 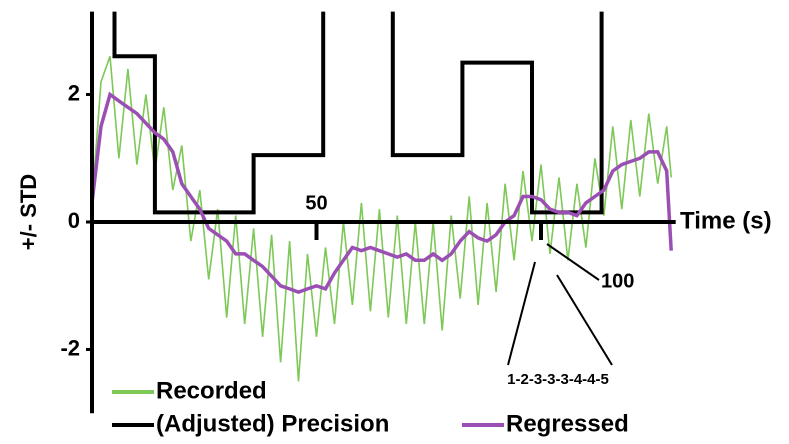 I want to click on x-tick-label: 50, so click(x=316, y=203).